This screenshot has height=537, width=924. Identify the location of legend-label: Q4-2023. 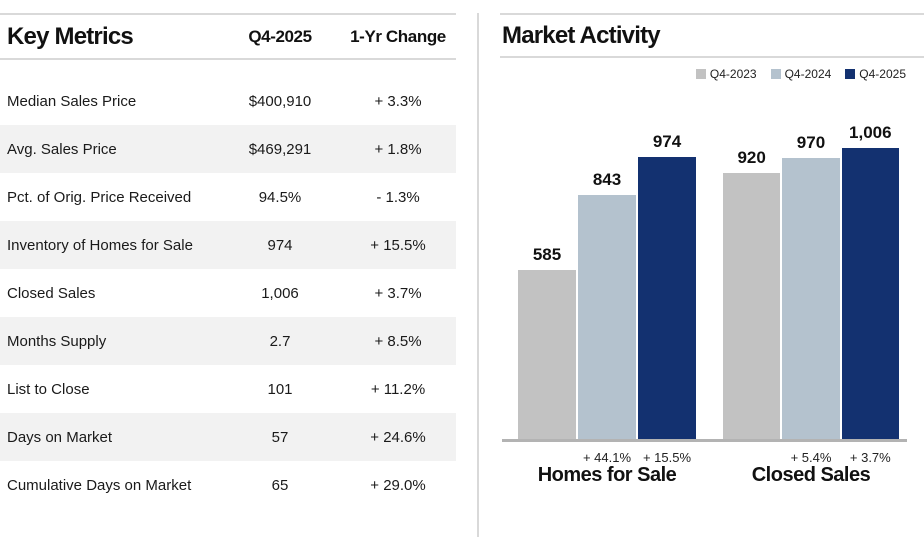
(733, 74).